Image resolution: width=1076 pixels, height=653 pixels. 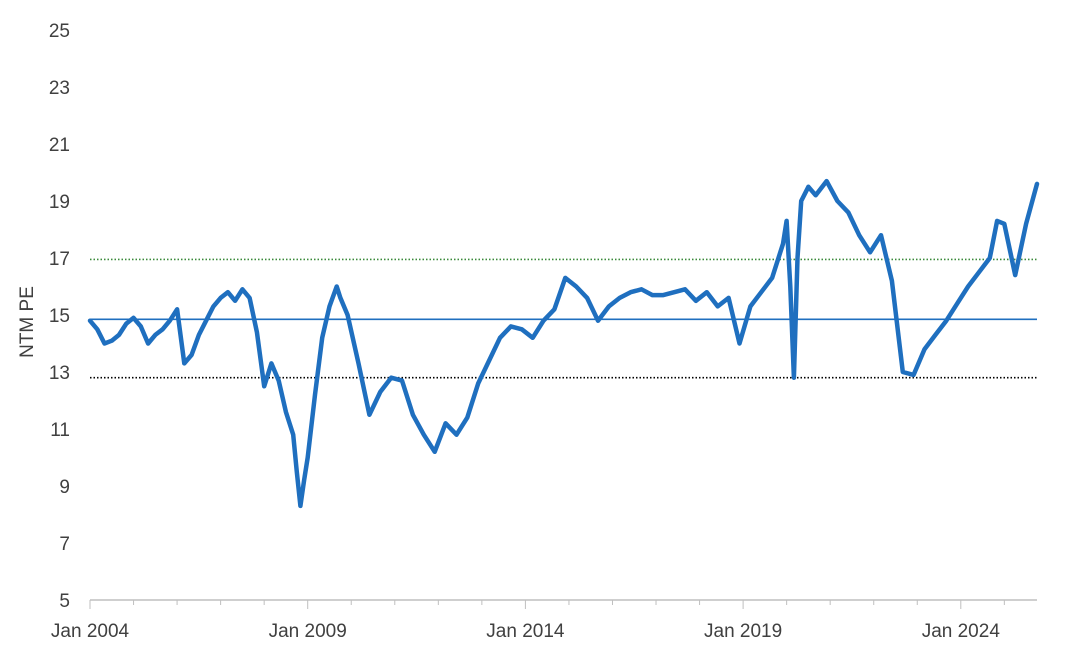 What do you see at coordinates (64, 544) in the screenshot?
I see `y-tick-label: 7` at bounding box center [64, 544].